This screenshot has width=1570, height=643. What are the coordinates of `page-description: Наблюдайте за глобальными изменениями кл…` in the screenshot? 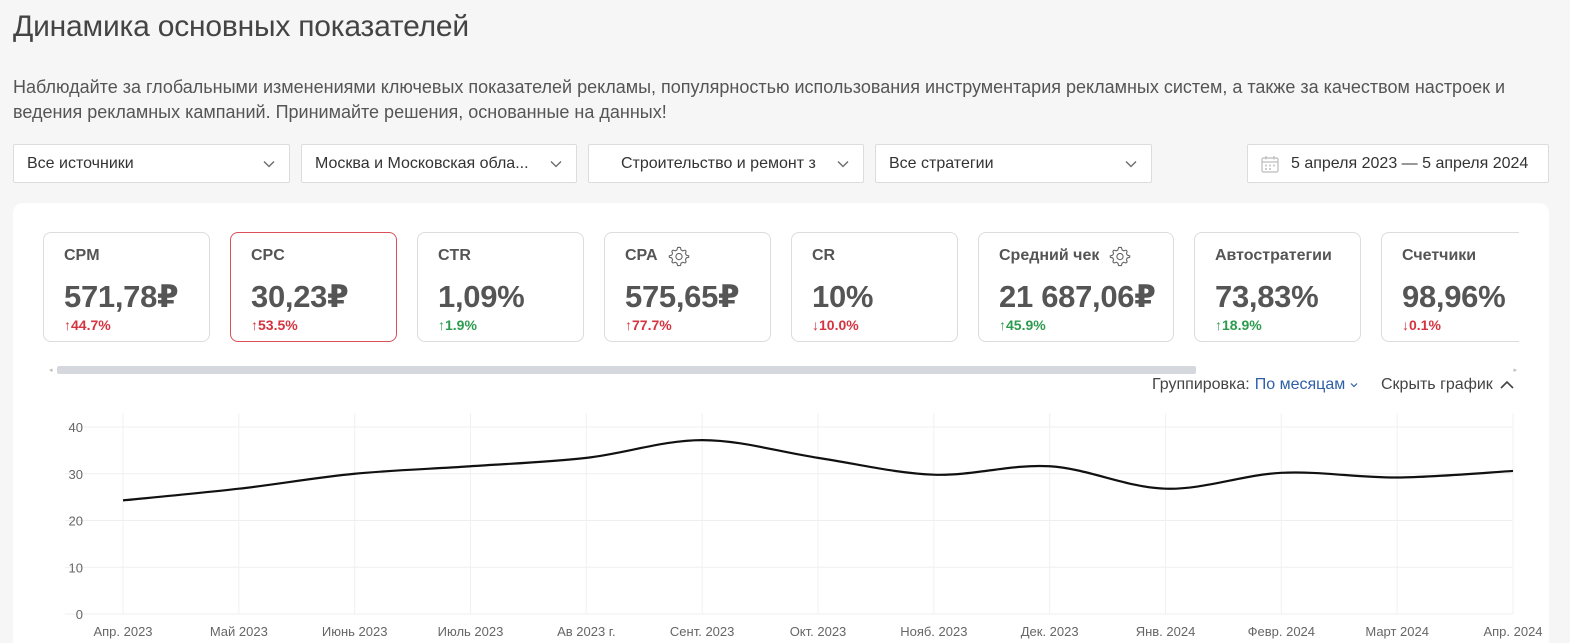 It's located at (759, 99).